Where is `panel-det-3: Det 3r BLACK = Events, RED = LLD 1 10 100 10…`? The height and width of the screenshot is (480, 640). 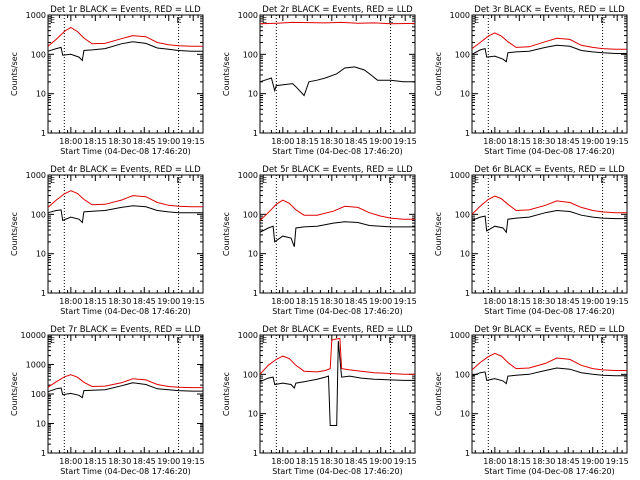 panel-det-3: Det 3r BLACK = Events, RED = LLD 1 10 100 10… is located at coordinates (531, 80).